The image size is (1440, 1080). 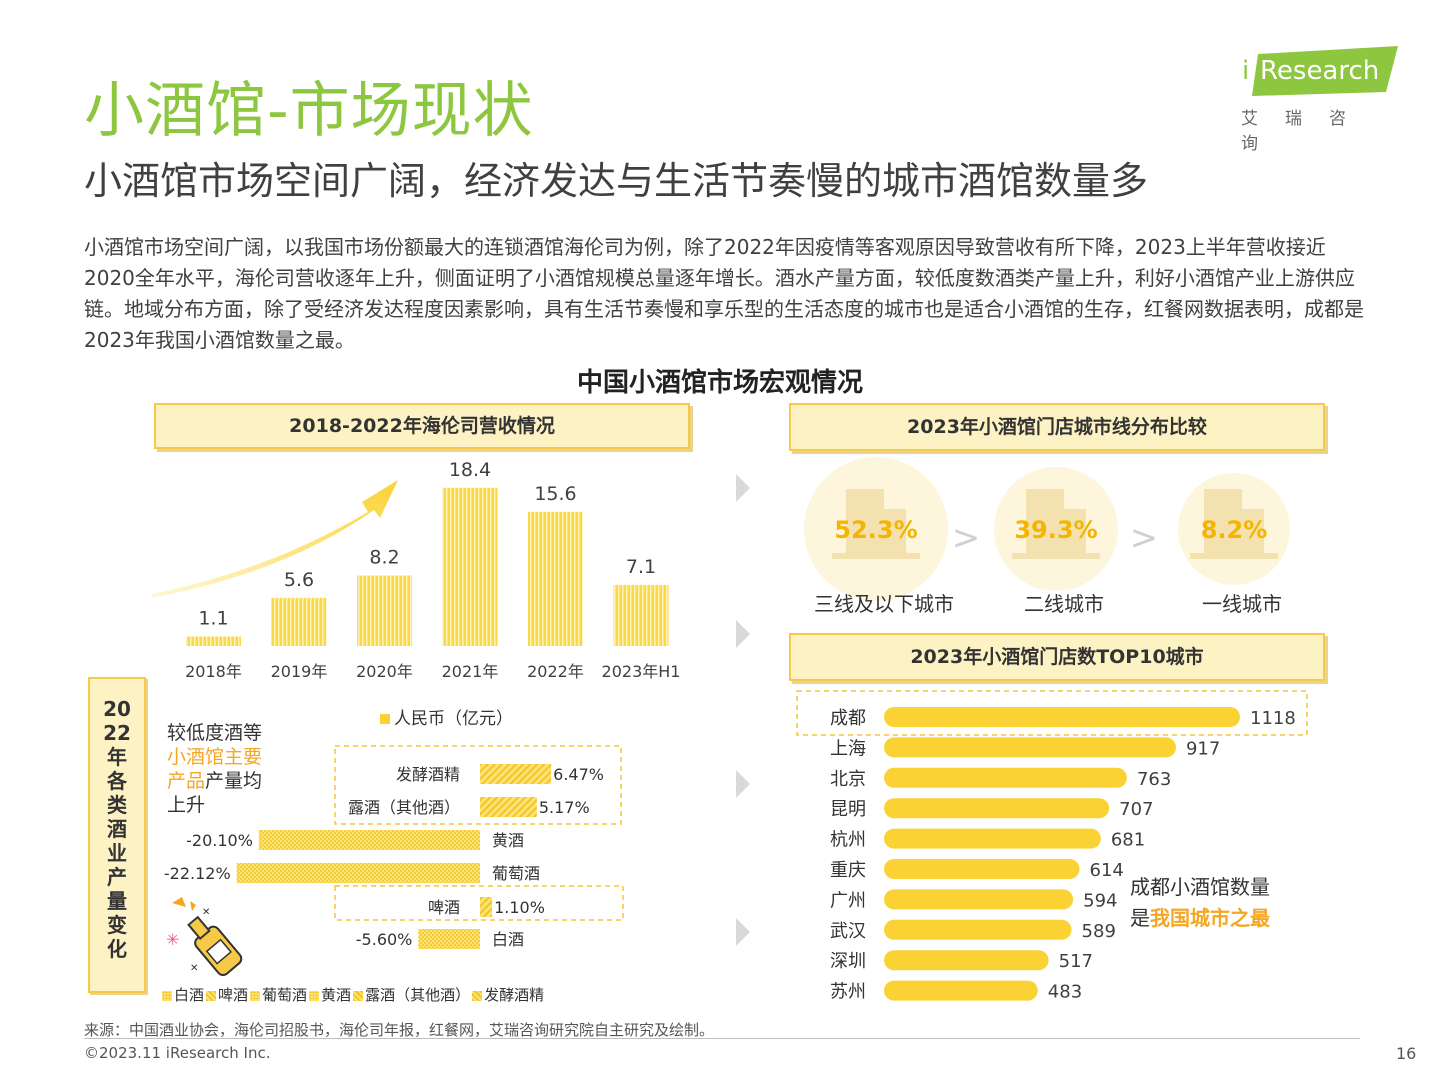 What do you see at coordinates (848, 809) in the screenshot?
I see `city-label: 昆明` at bounding box center [848, 809].